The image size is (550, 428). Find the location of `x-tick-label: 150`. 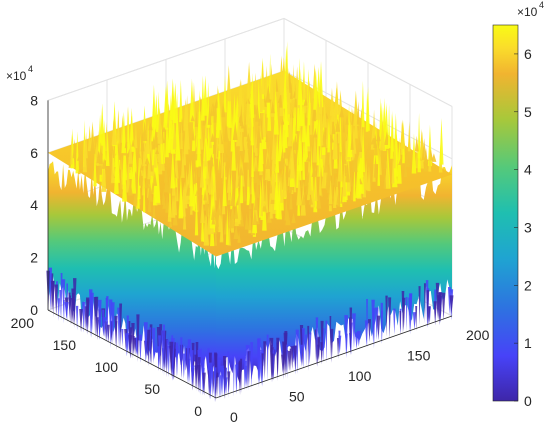

x-tick-label: 150 is located at coordinates (419, 356).